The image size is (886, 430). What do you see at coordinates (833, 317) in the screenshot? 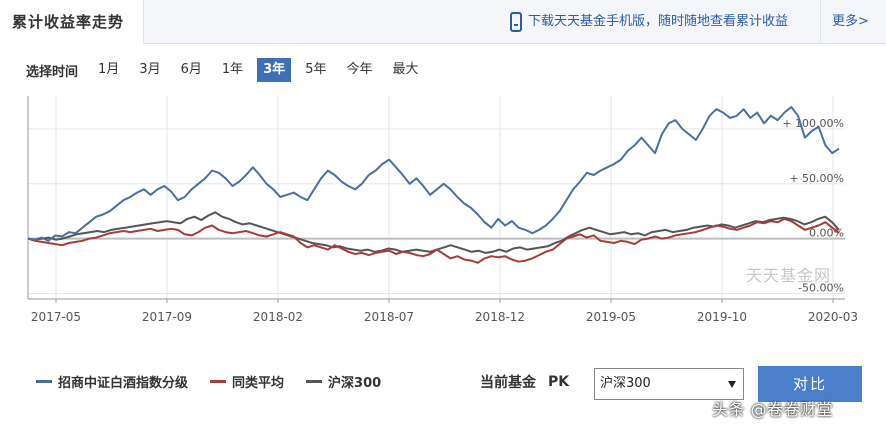
I see `x-tick-label: 2020-03` at bounding box center [833, 317].